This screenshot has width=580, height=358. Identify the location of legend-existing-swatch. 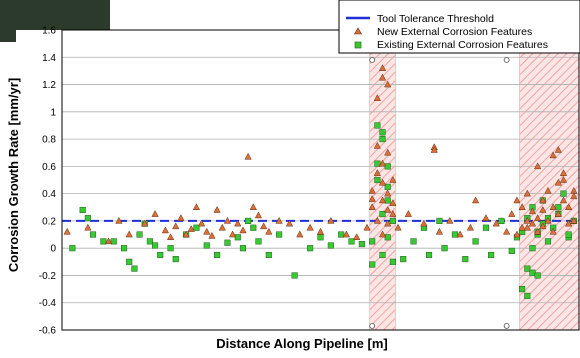
(358, 45).